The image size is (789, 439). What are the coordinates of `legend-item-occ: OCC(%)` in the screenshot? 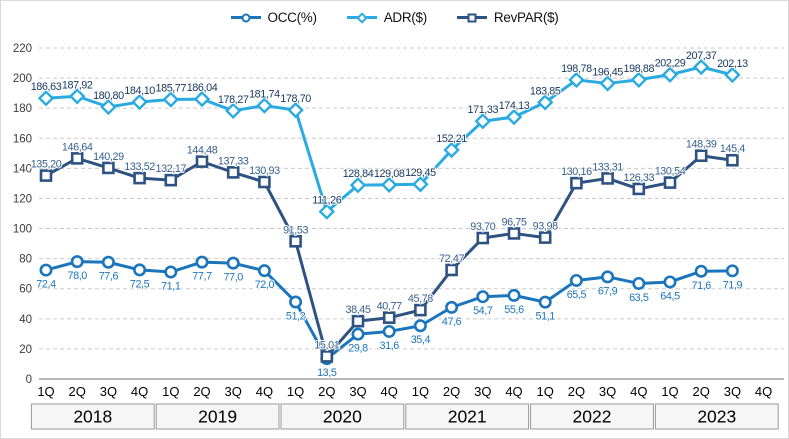 It's located at (274, 17).